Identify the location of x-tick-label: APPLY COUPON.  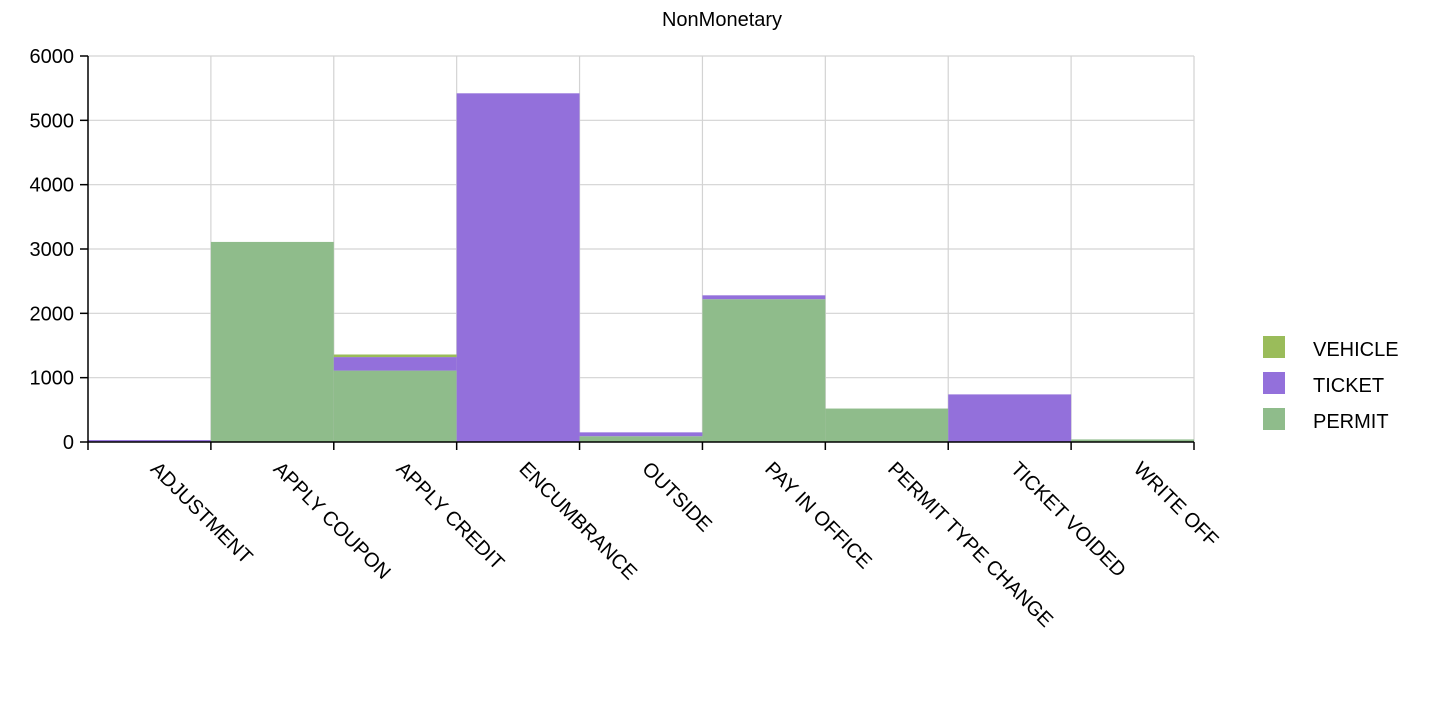
(332, 521).